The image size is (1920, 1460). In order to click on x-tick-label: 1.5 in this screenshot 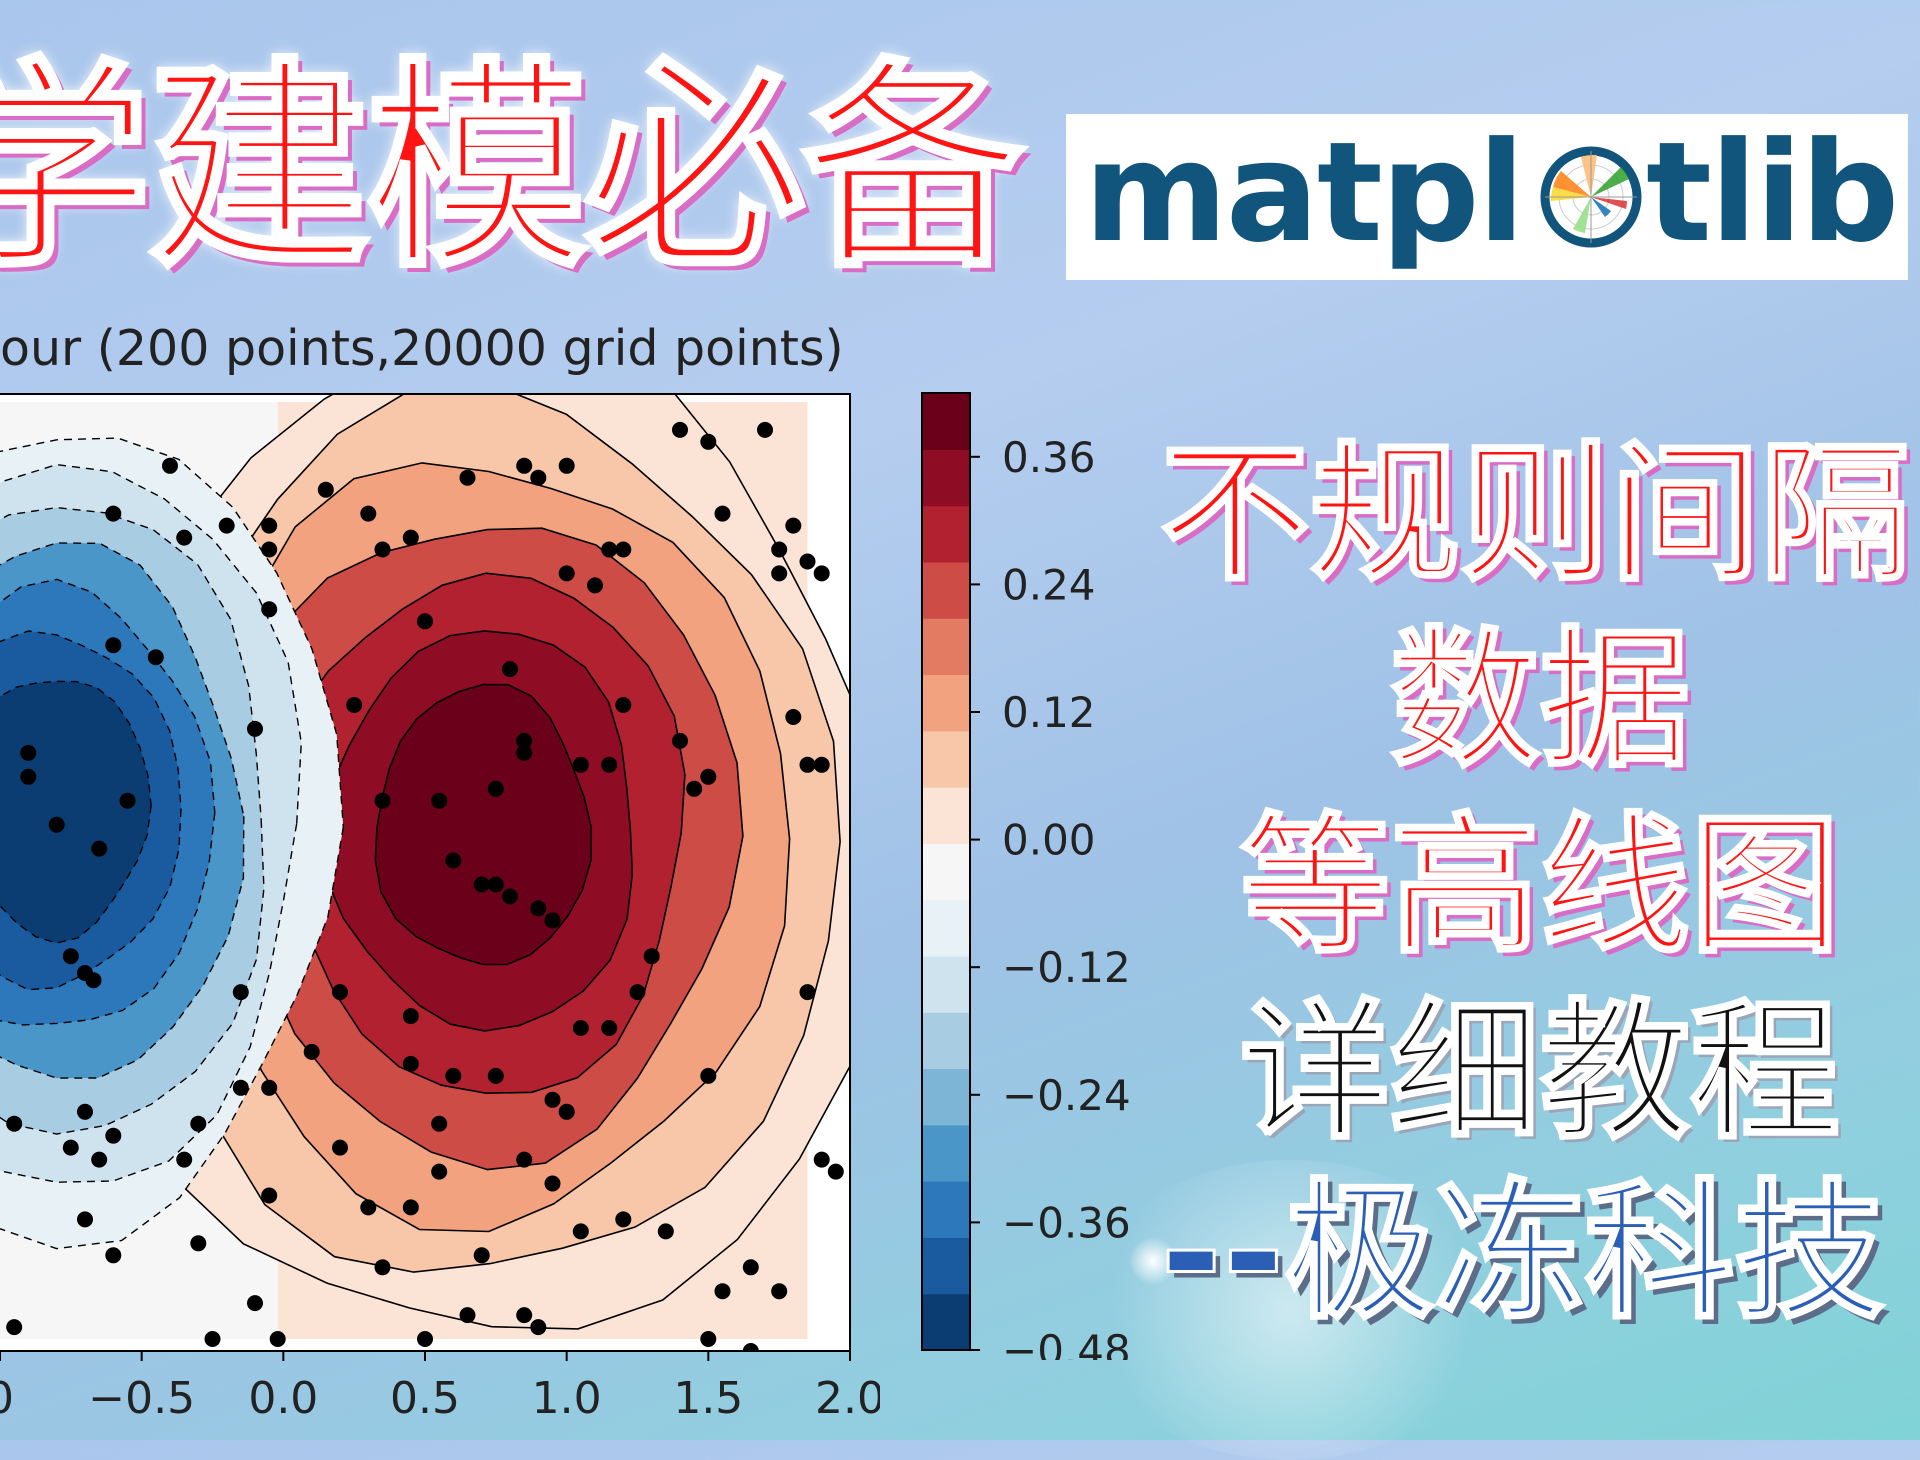, I will do `click(708, 1398)`.